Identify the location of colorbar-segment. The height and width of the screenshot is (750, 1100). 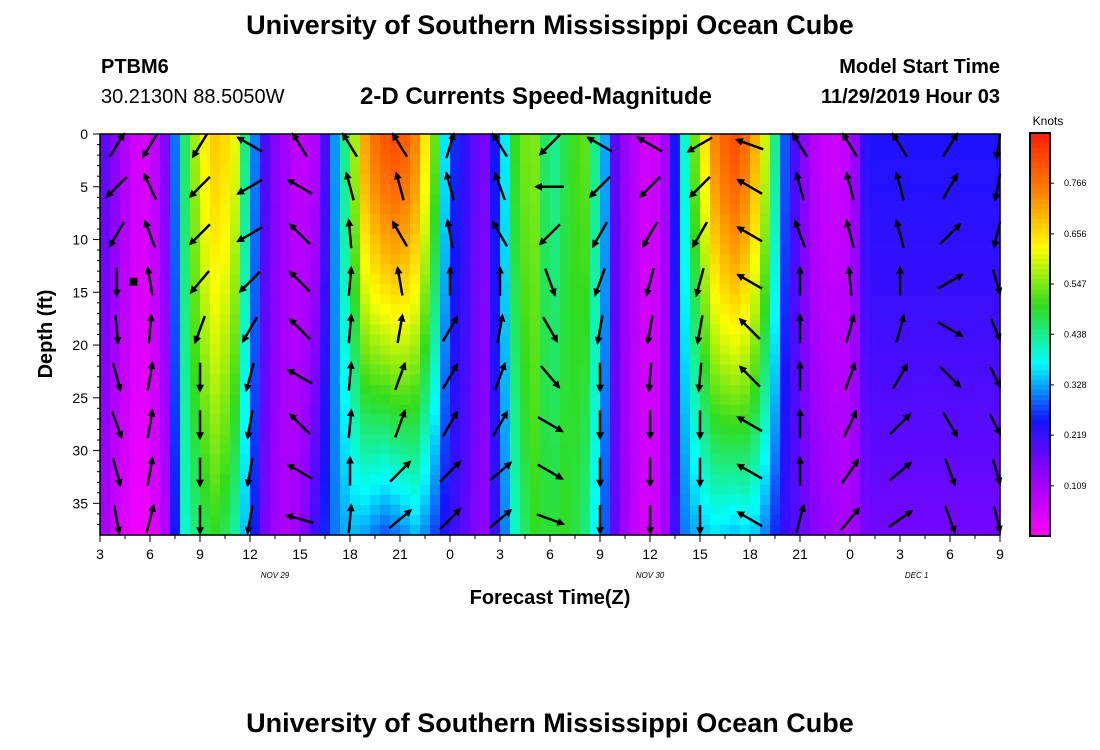
(1040, 533).